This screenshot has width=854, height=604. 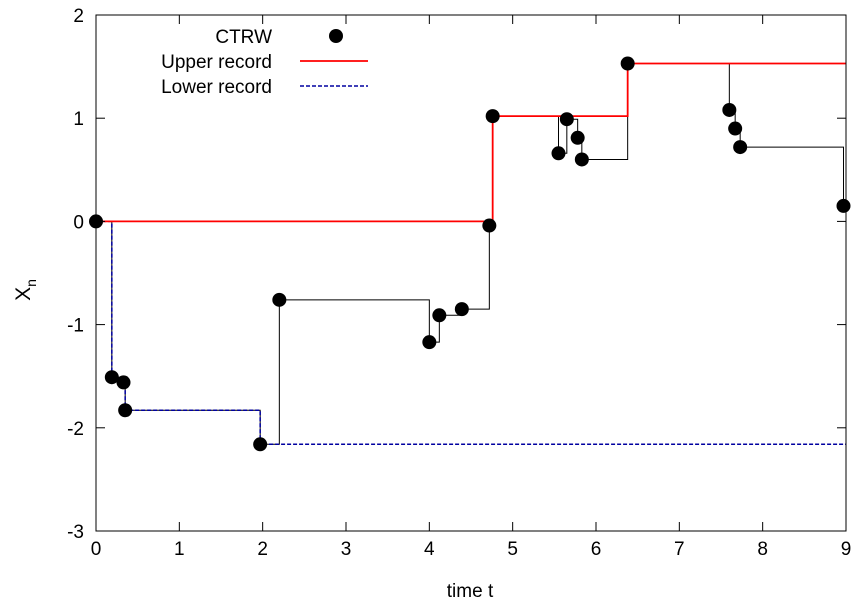 What do you see at coordinates (75, 429) in the screenshot?
I see `y-tick-label: -2` at bounding box center [75, 429].